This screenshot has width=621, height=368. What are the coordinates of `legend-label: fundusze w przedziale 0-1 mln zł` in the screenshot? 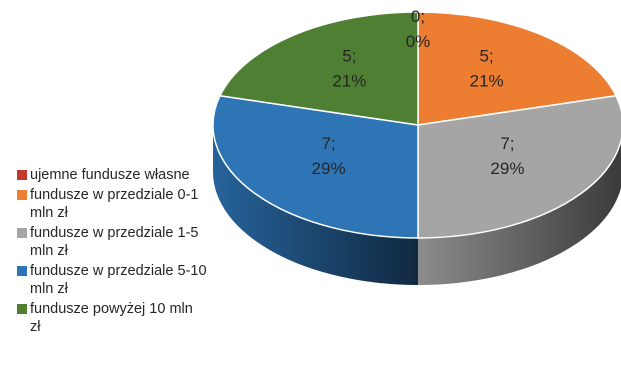 It's located at (114, 204).